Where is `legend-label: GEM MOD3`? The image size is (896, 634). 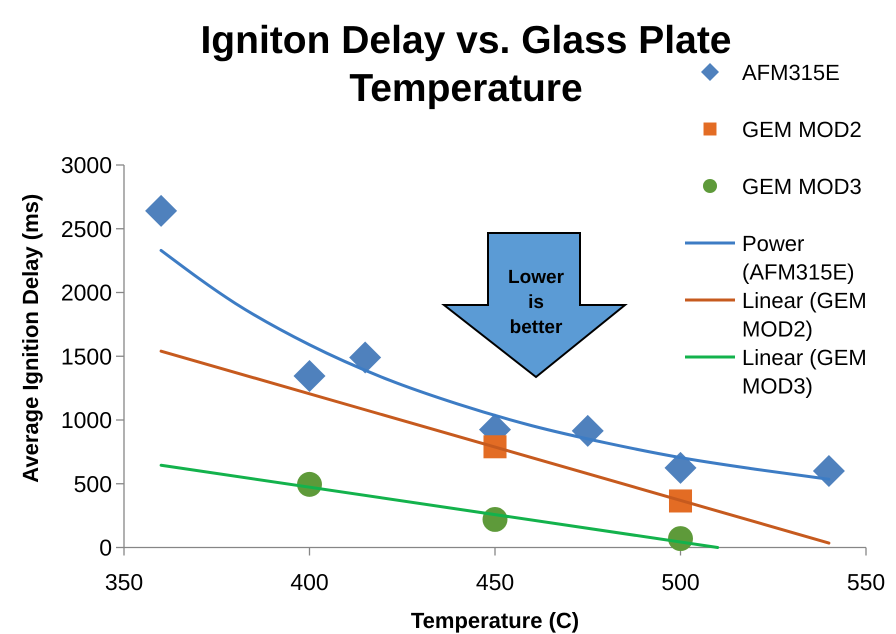 legend-label: GEM MOD3 is located at coordinates (802, 186).